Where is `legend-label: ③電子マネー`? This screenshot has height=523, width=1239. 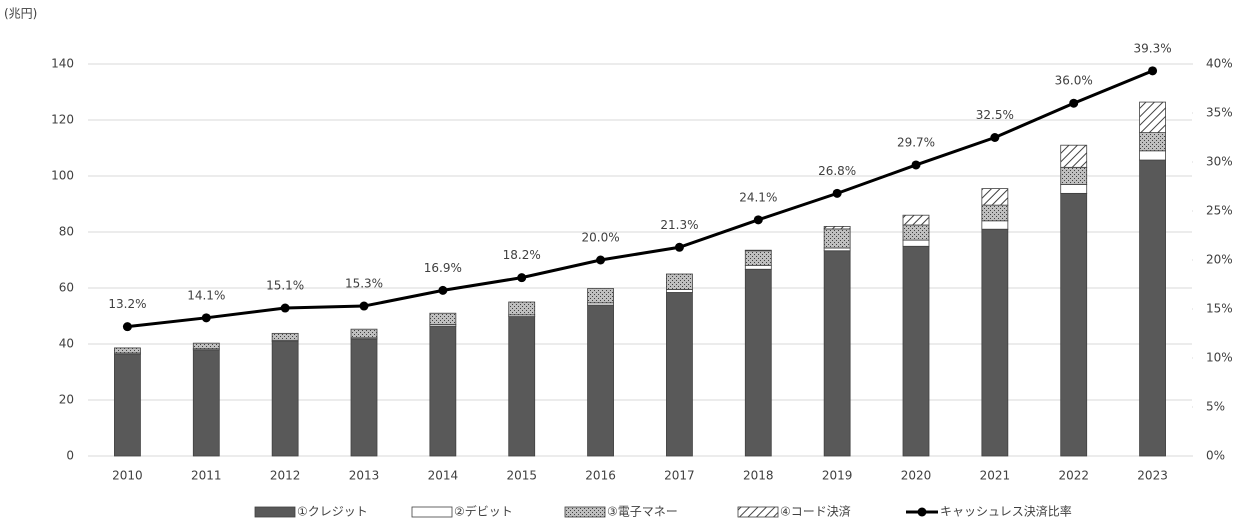 legend-label: ③電子マネー is located at coordinates (642, 512).